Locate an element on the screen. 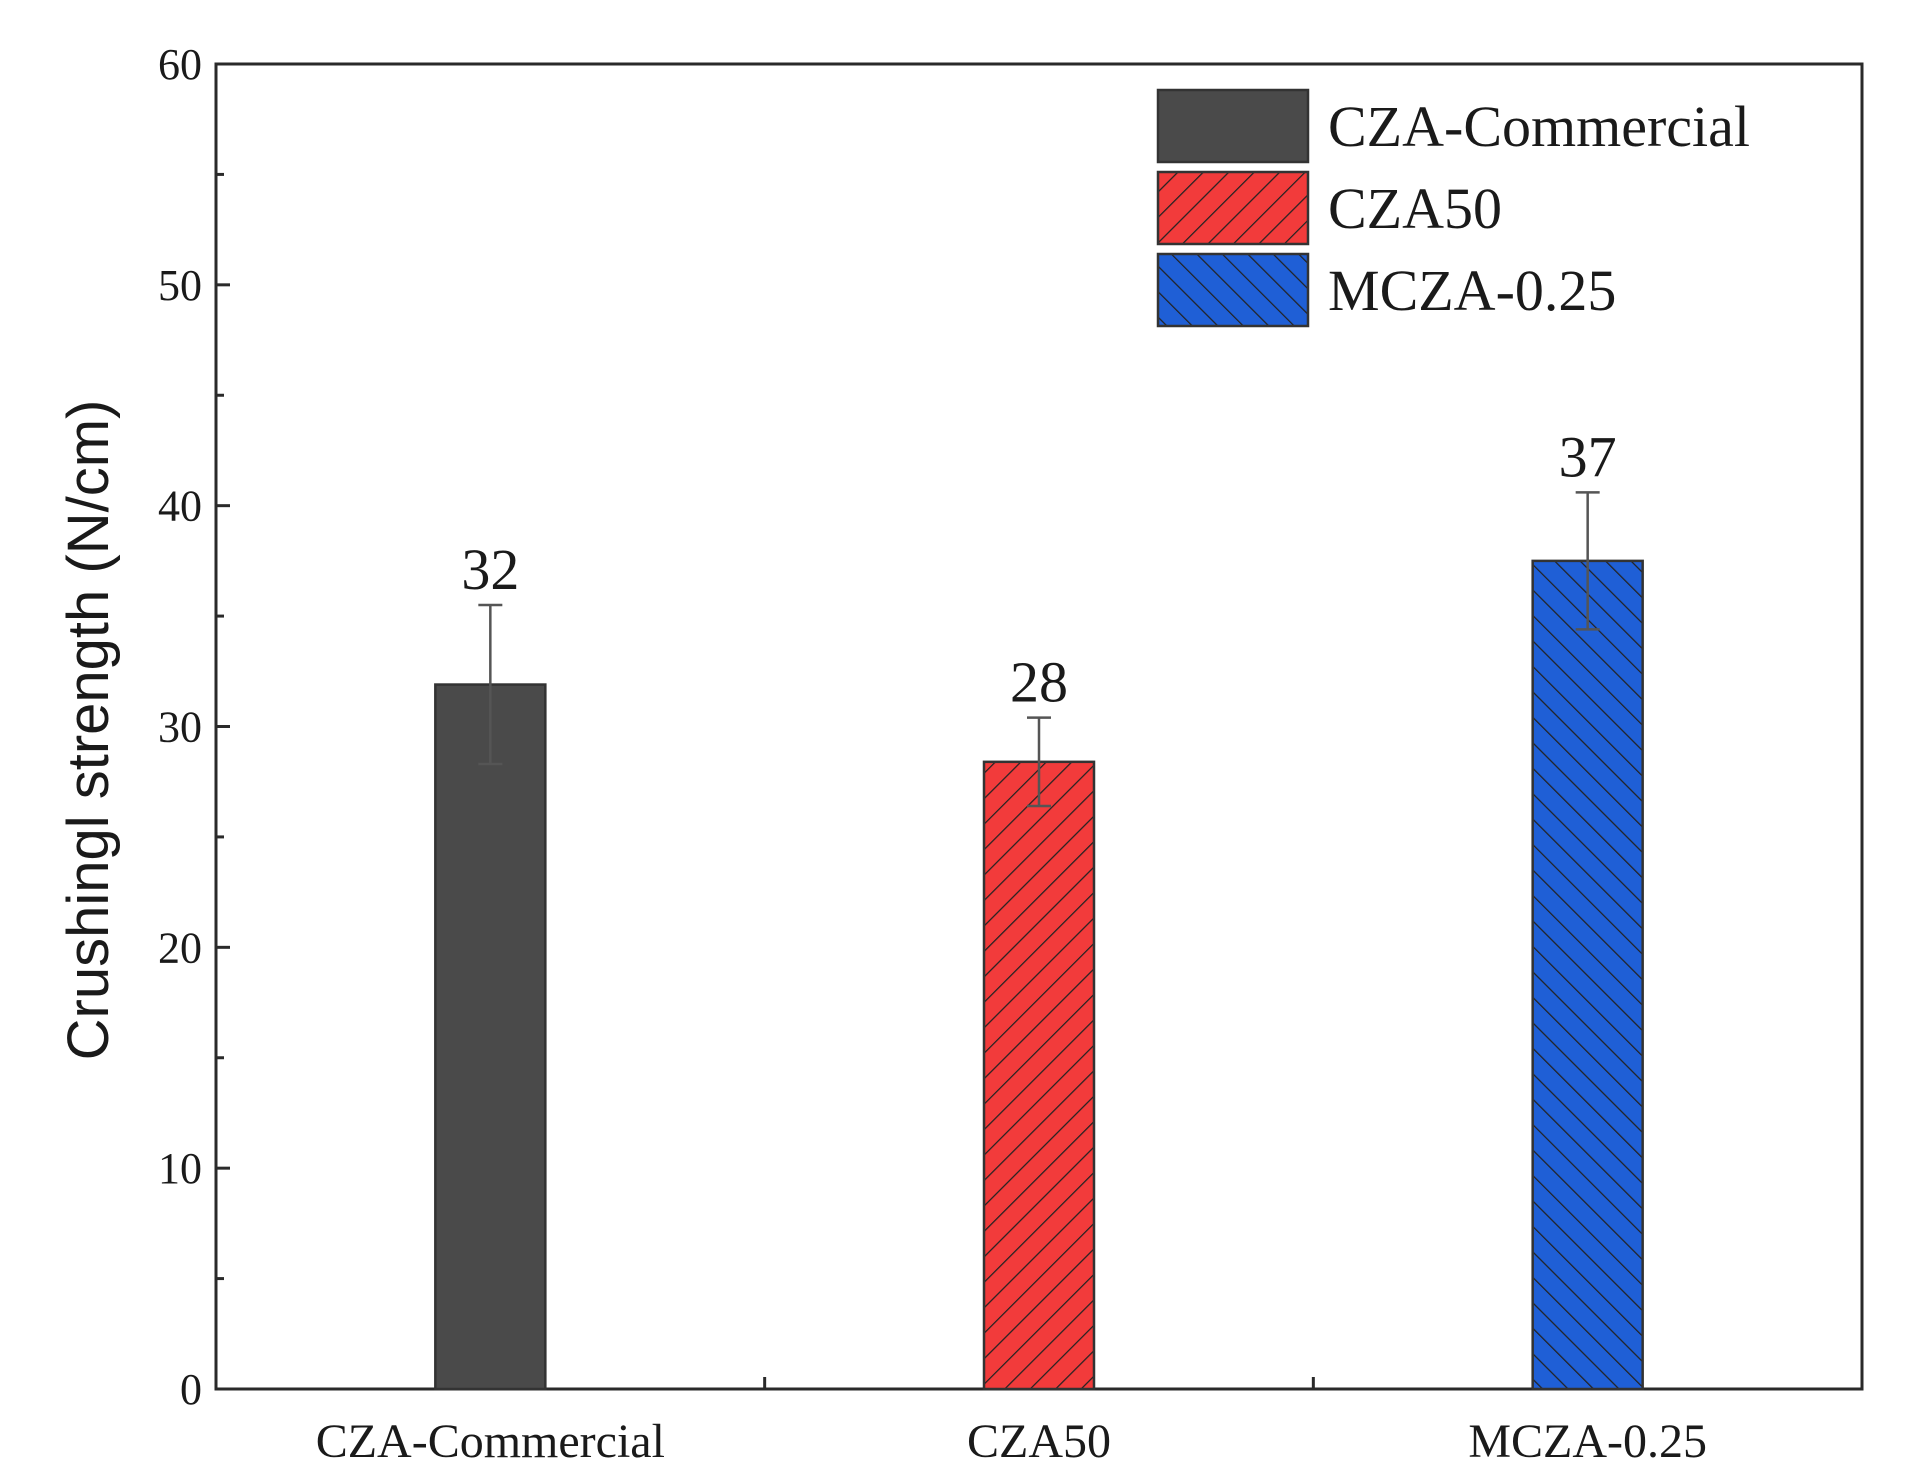  y-tick-label: 50 is located at coordinates (180, 285).